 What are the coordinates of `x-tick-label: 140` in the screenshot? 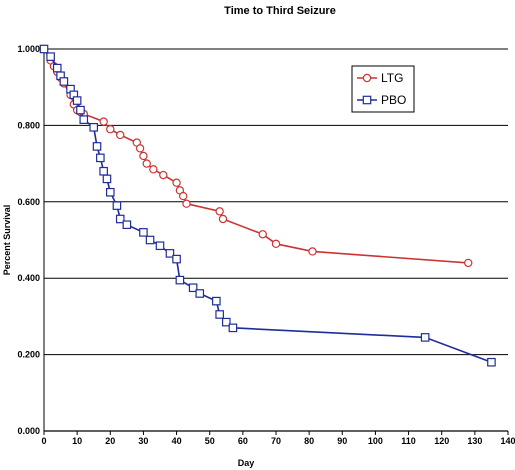 It's located at (507, 441).